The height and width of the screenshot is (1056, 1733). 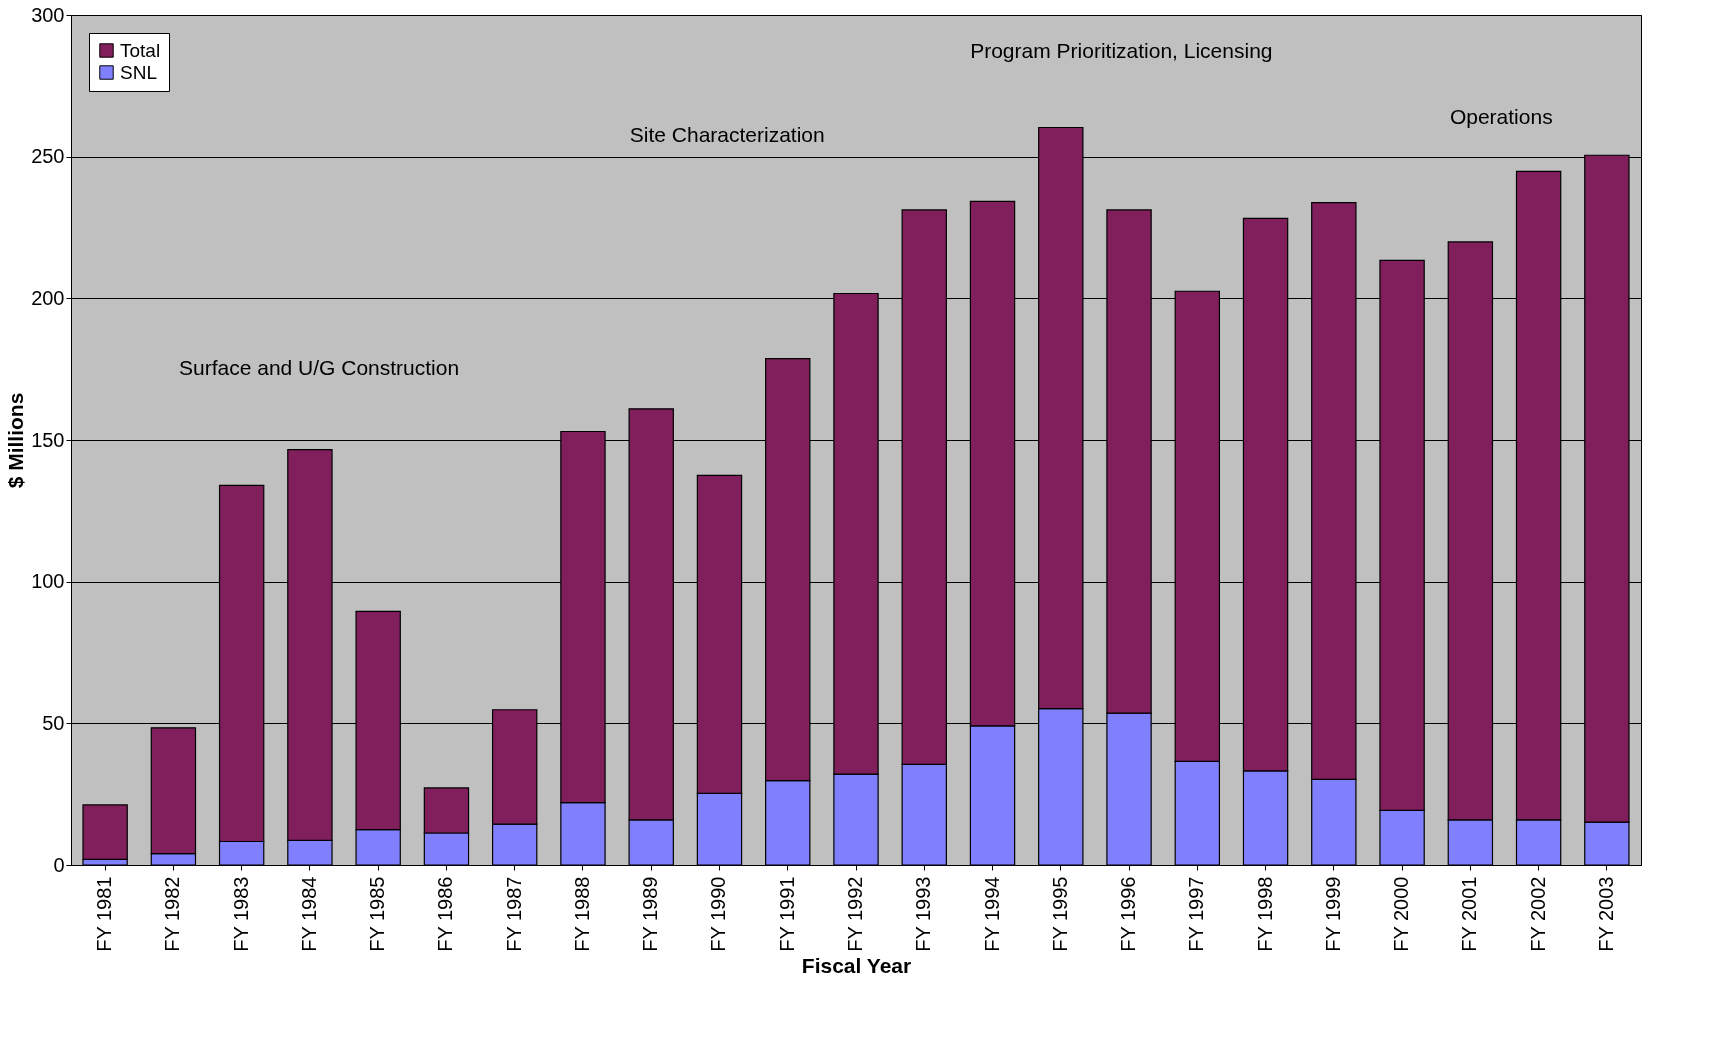 What do you see at coordinates (48, 14) in the screenshot?
I see `y-tick-label: 300` at bounding box center [48, 14].